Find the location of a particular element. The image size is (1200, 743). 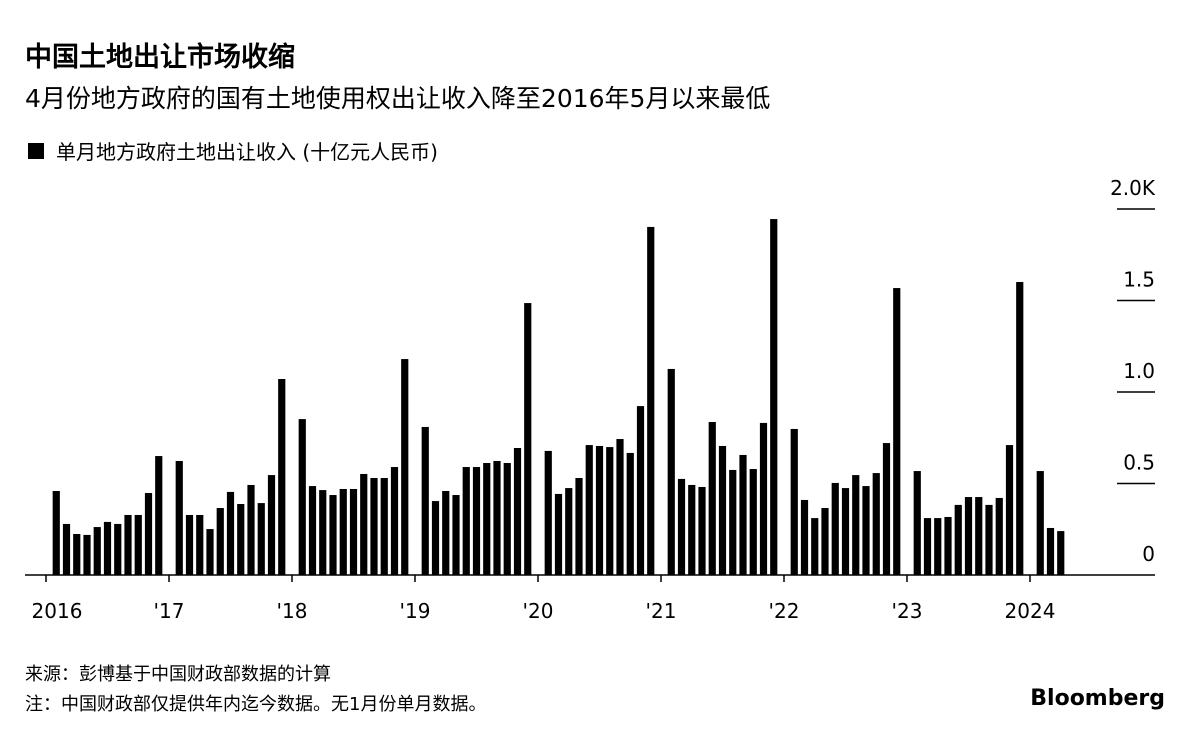

x-tick-label: '19 is located at coordinates (415, 611).